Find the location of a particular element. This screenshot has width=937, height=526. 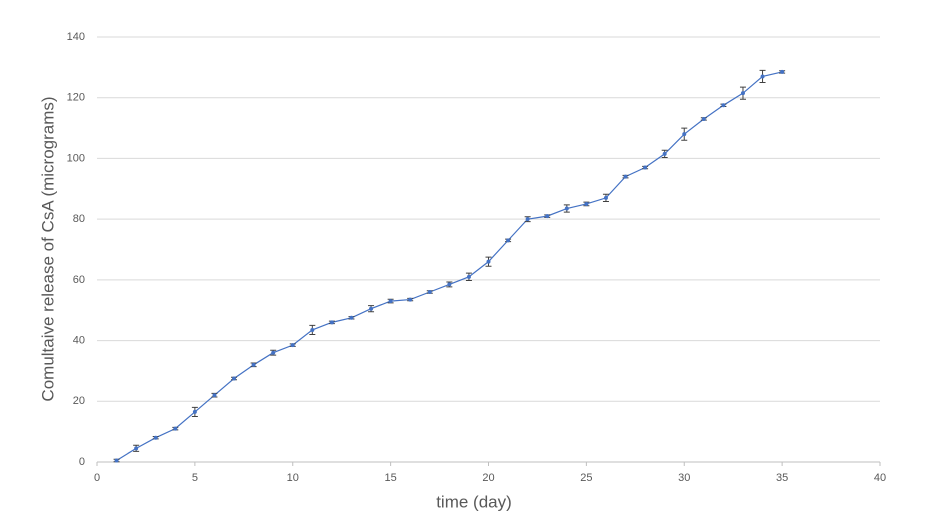

x-tick-label: 35 is located at coordinates (782, 478).